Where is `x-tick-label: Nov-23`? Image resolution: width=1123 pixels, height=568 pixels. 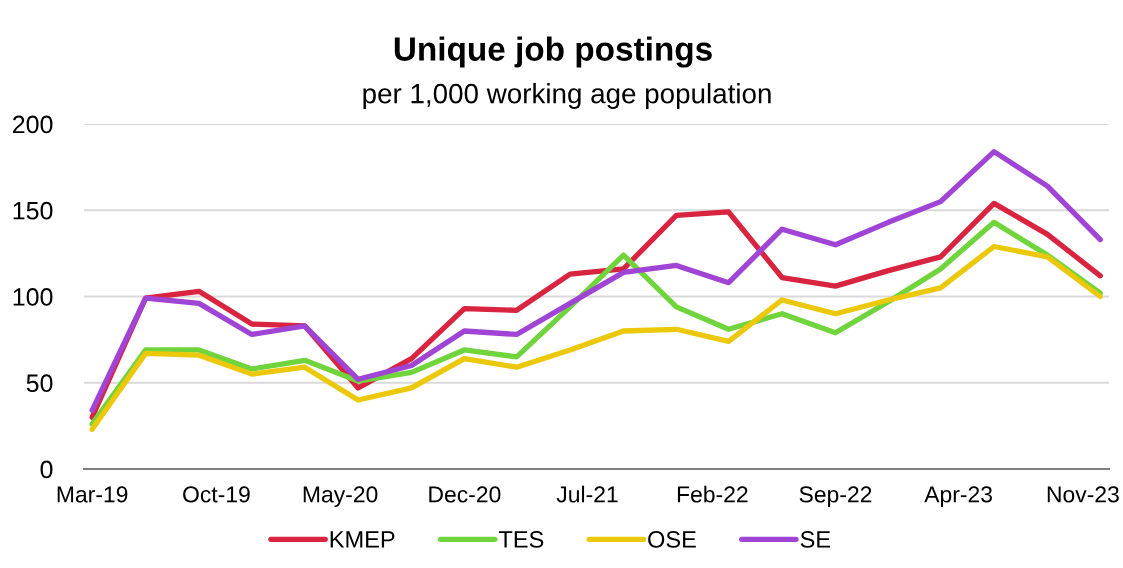
x-tick-label: Nov-23 is located at coordinates (1083, 494).